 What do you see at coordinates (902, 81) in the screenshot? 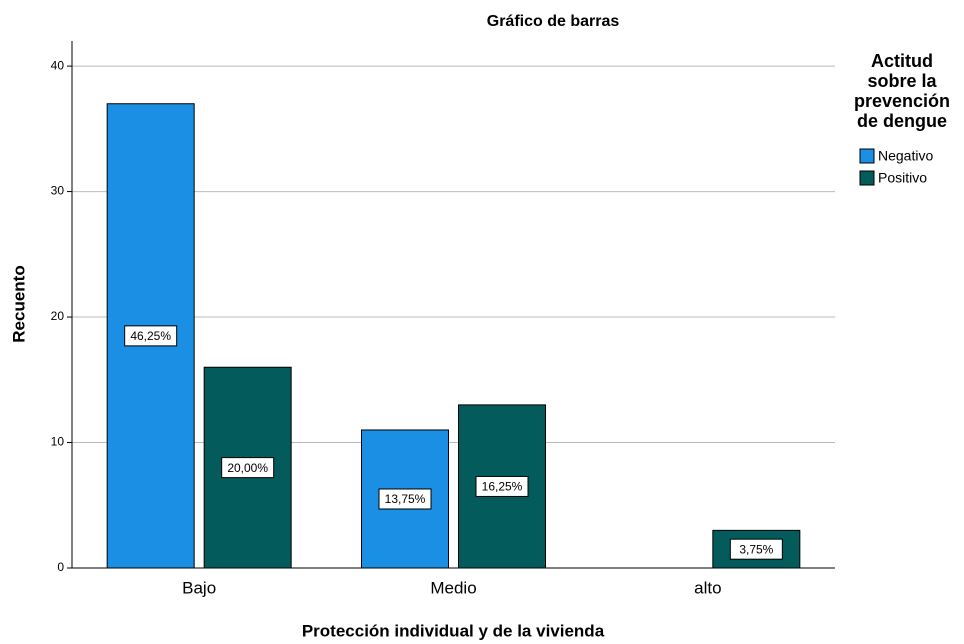
I see `legend-title: sobre la` at bounding box center [902, 81].